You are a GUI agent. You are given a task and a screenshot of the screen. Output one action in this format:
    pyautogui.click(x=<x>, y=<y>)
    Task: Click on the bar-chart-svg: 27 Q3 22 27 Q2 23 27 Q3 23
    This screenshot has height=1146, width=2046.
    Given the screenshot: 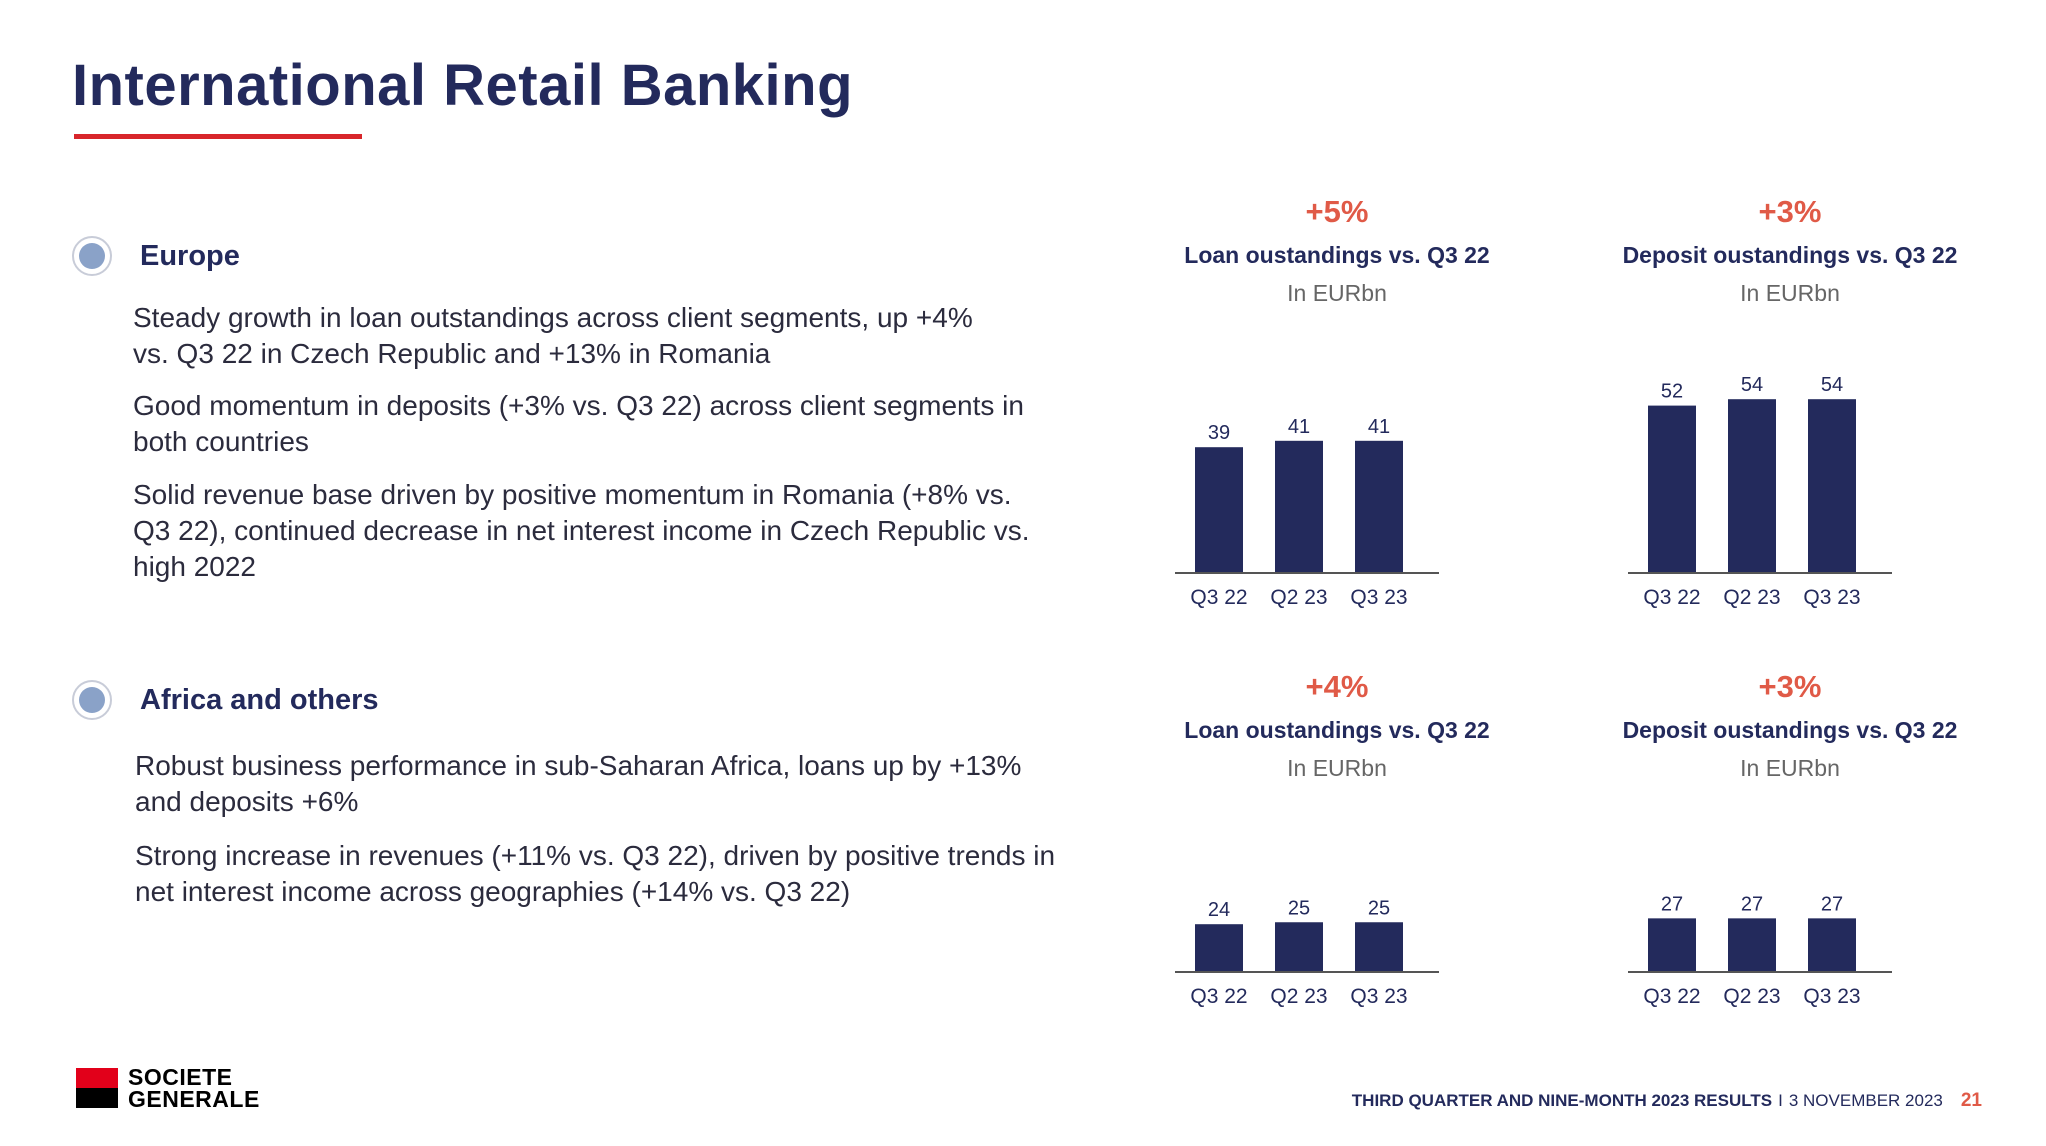 What is the action you would take?
    pyautogui.click(x=1760, y=950)
    